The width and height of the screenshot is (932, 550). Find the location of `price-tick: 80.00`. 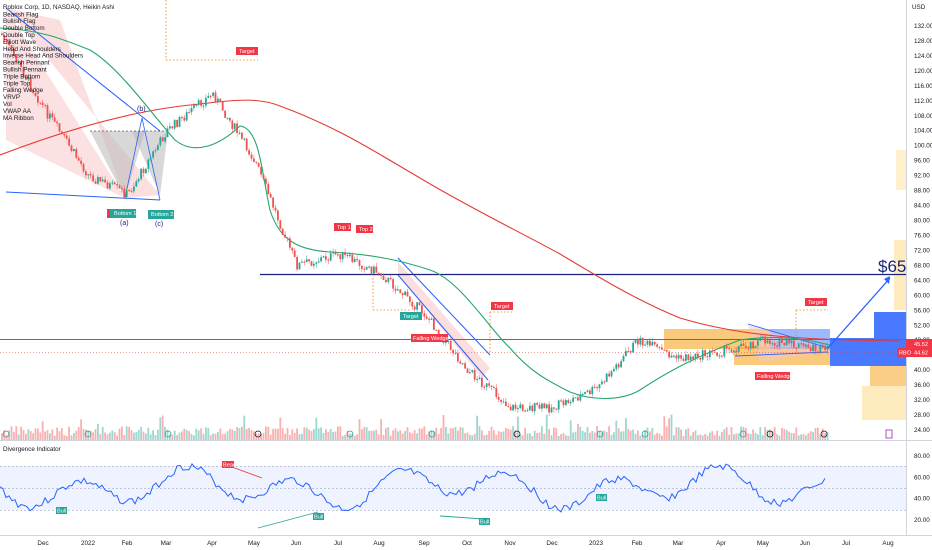

price-tick: 80.00 is located at coordinates (922, 221).